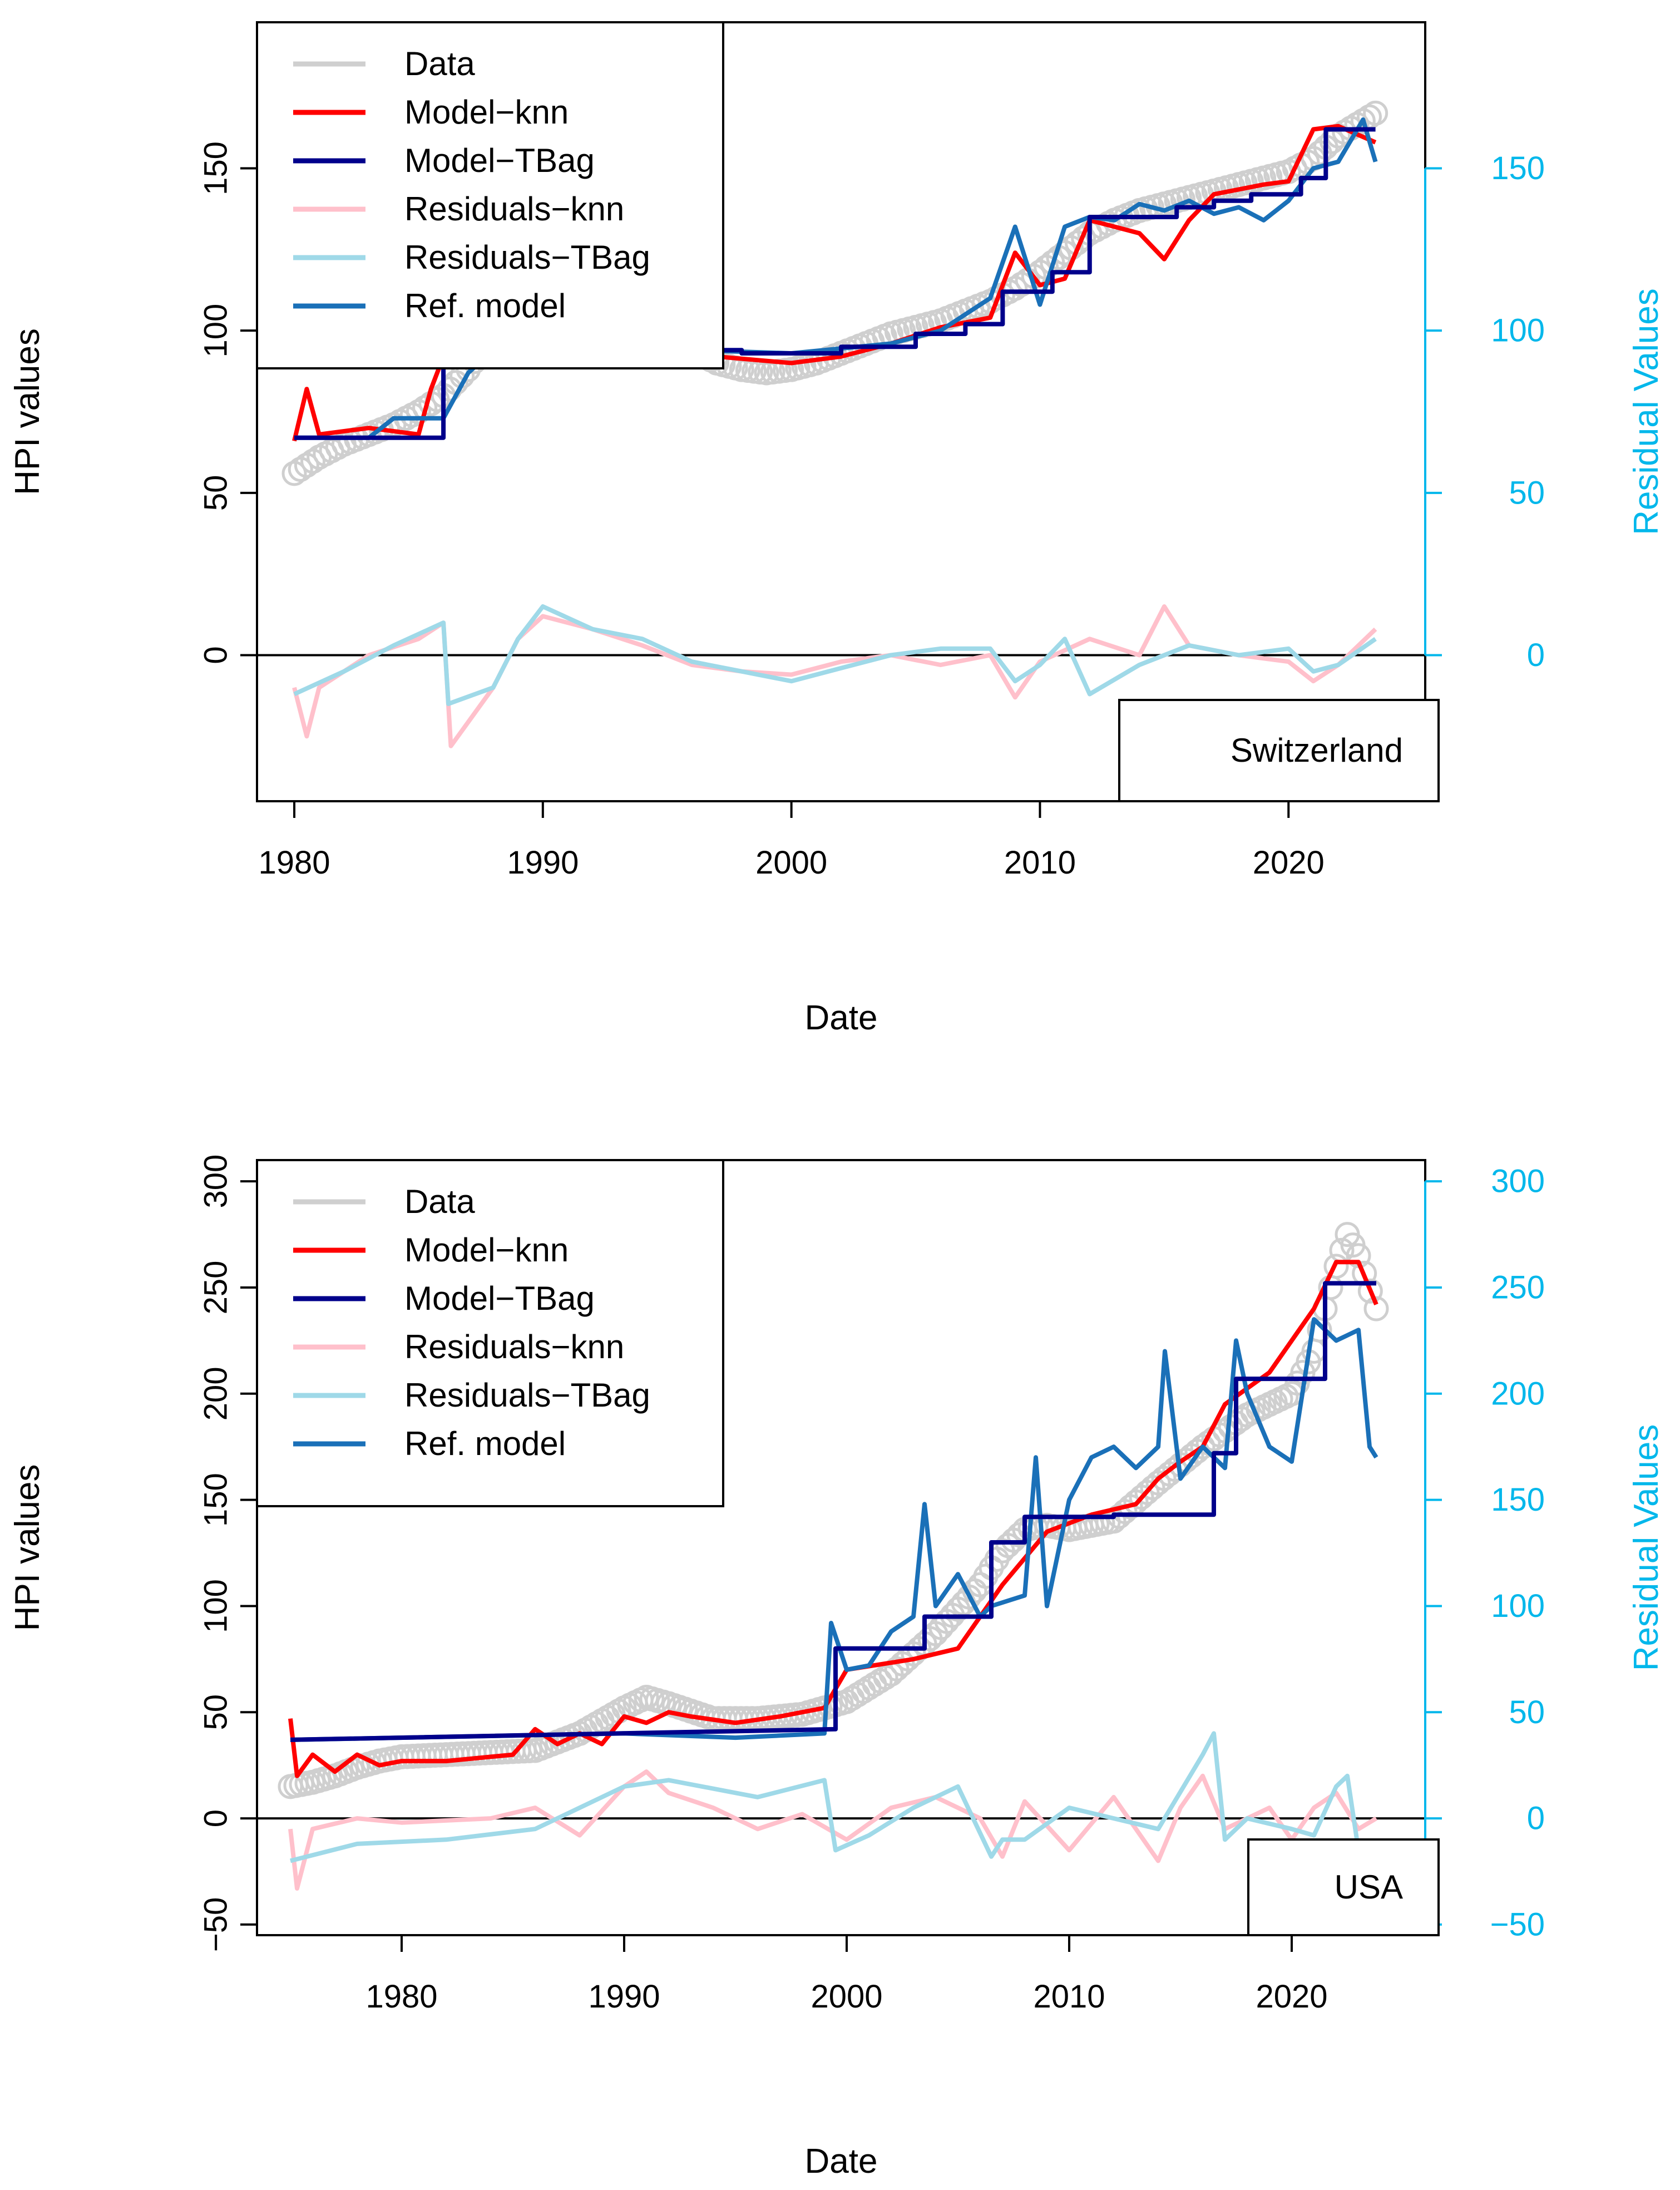  Describe the element at coordinates (215, 1288) in the screenshot. I see `y-tick-label: 250` at that location.